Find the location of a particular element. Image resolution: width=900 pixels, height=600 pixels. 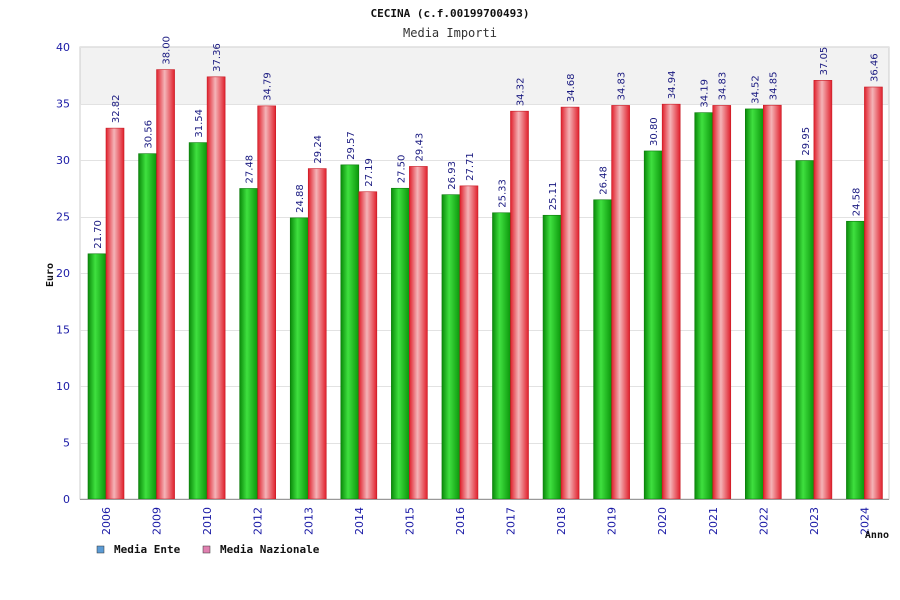

y-tick-label: 40 is located at coordinates (63, 47).